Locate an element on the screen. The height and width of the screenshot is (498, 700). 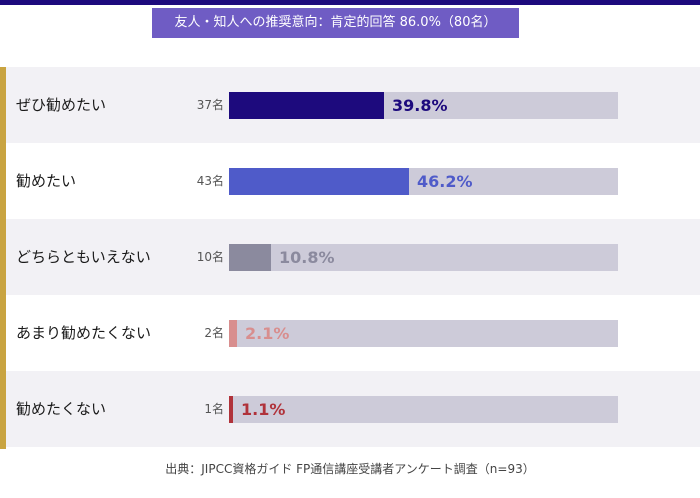
source-note: 出典：JIPCC資格ガイド FP通信講座受講者アンケート調査（n=93） is located at coordinates (350, 469).